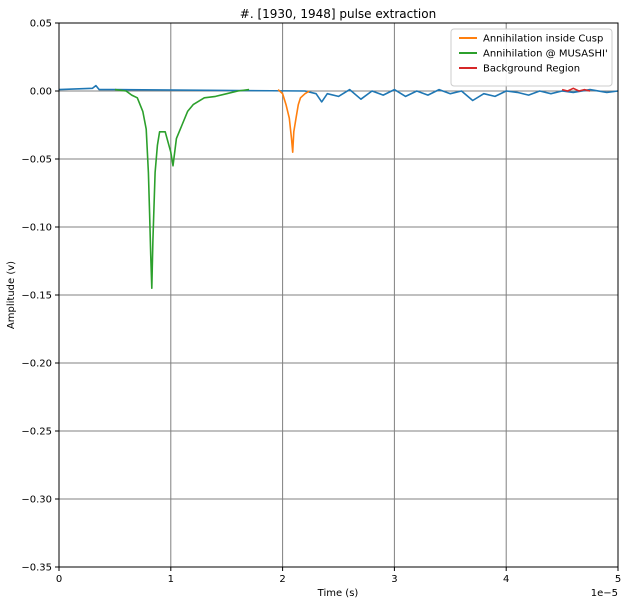 The width and height of the screenshot is (627, 604). What do you see at coordinates (59, 579) in the screenshot?
I see `x-tick-label: 0` at bounding box center [59, 579].